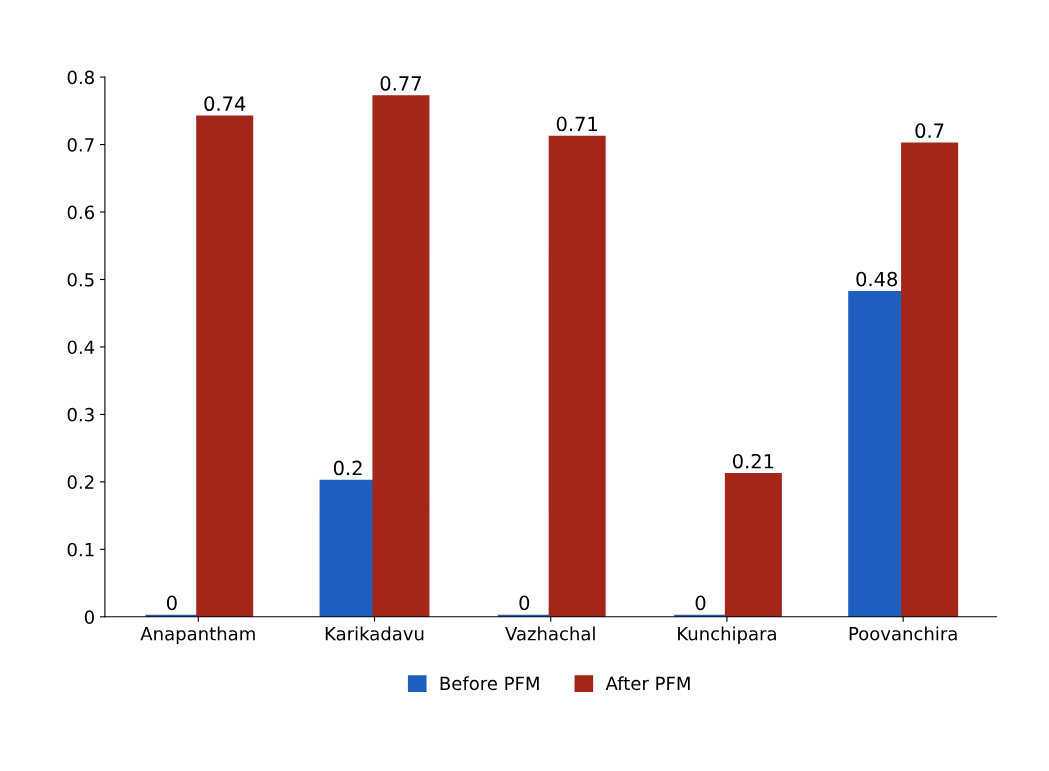 This screenshot has height=771, width=1049. Describe the element at coordinates (489, 683) in the screenshot. I see `legend-label: Before PFM` at that location.